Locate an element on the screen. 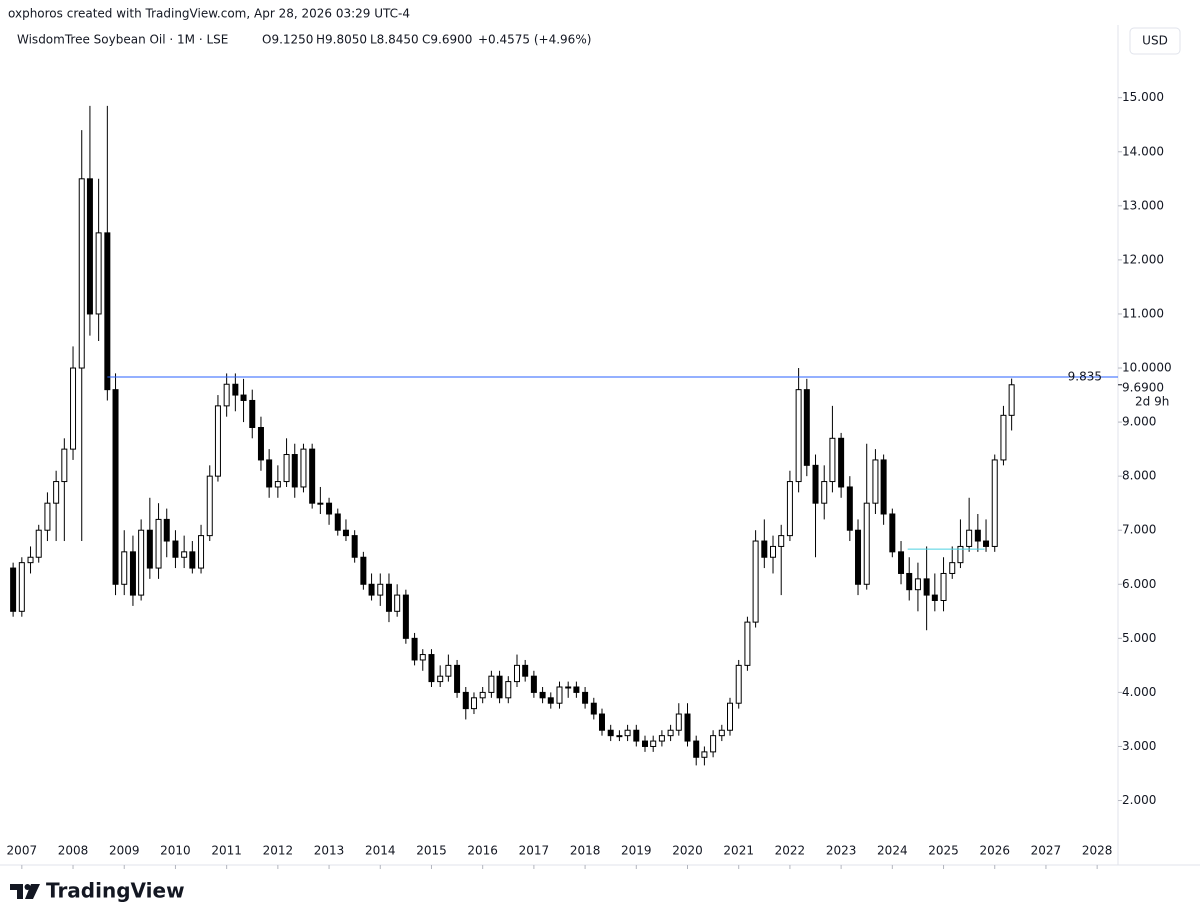 The height and width of the screenshot is (920, 1200). x-tick-label: 2010 is located at coordinates (175, 851).